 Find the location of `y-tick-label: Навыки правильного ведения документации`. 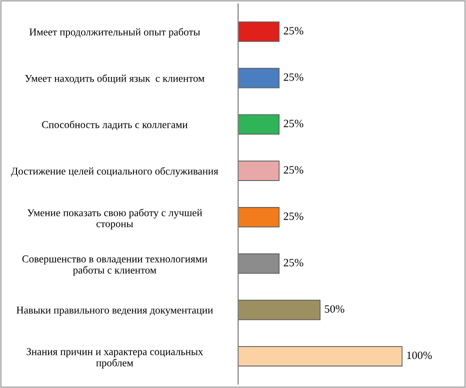

y-tick-label: Навыки правильного ведения документации is located at coordinates (114, 311).